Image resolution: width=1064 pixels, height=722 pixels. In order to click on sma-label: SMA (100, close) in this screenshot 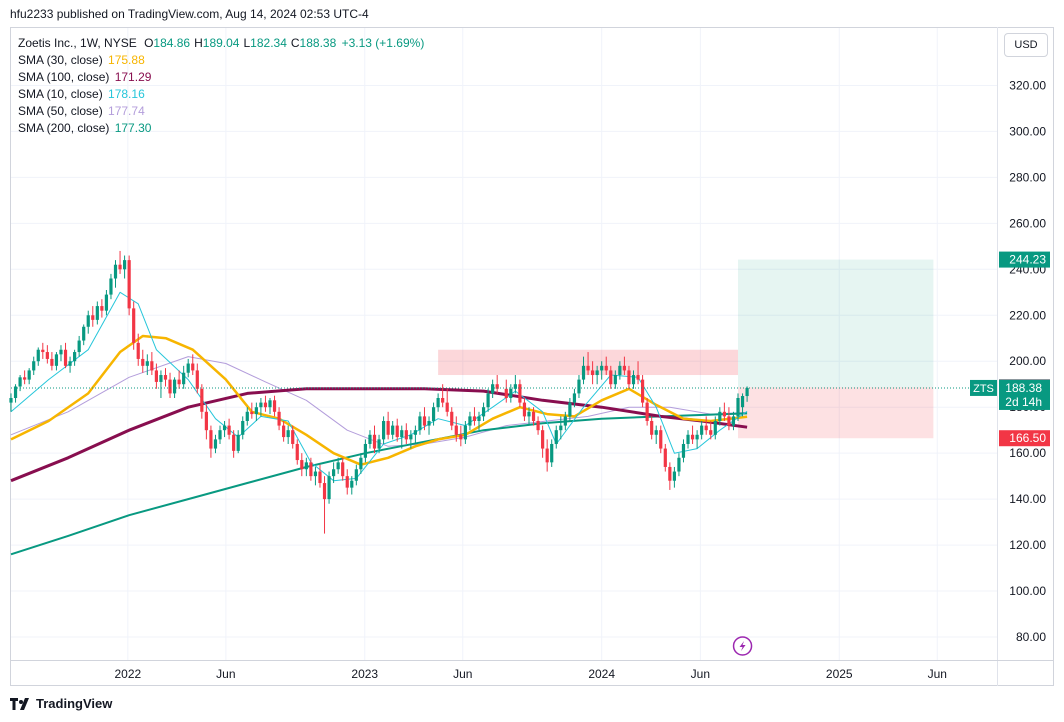, I will do `click(64, 77)`.